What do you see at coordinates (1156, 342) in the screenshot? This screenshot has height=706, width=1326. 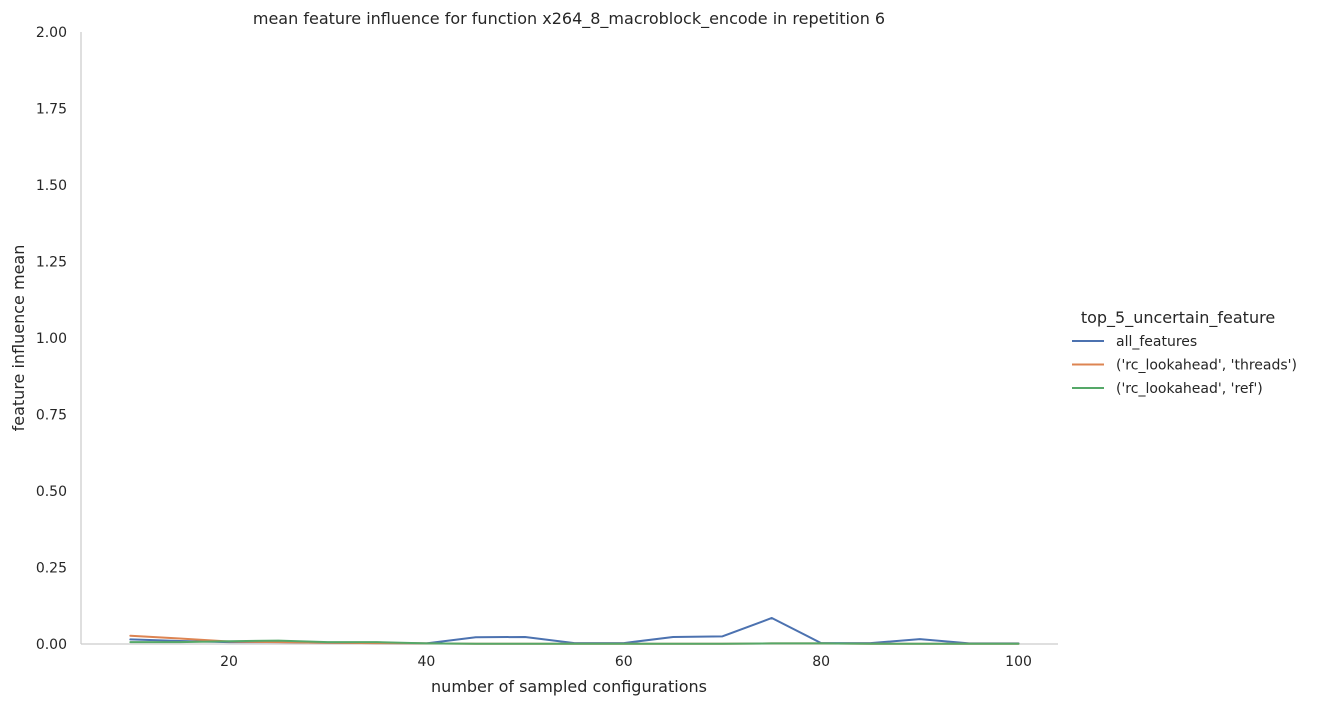 I see `legend-label: all_features` at bounding box center [1156, 342].